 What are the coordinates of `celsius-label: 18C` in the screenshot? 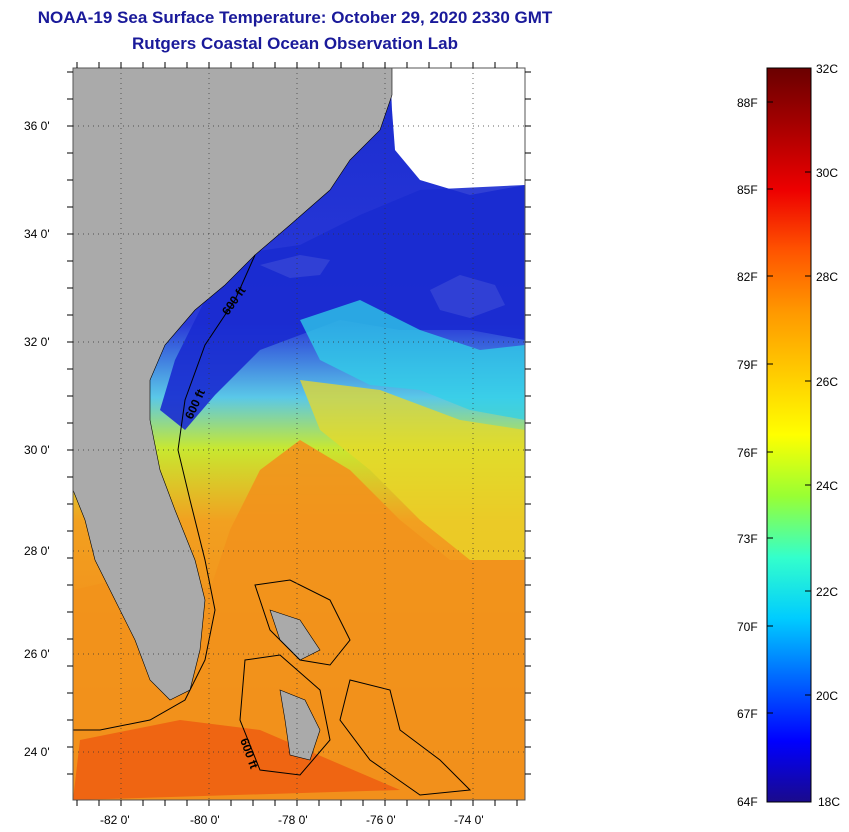 It's located at (829, 802).